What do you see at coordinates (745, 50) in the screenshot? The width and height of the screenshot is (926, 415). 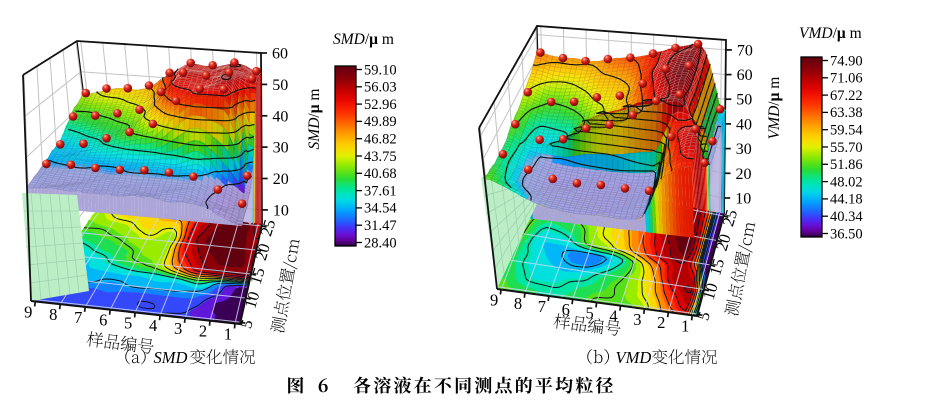 I see `svg-text: 70` at bounding box center [745, 50].